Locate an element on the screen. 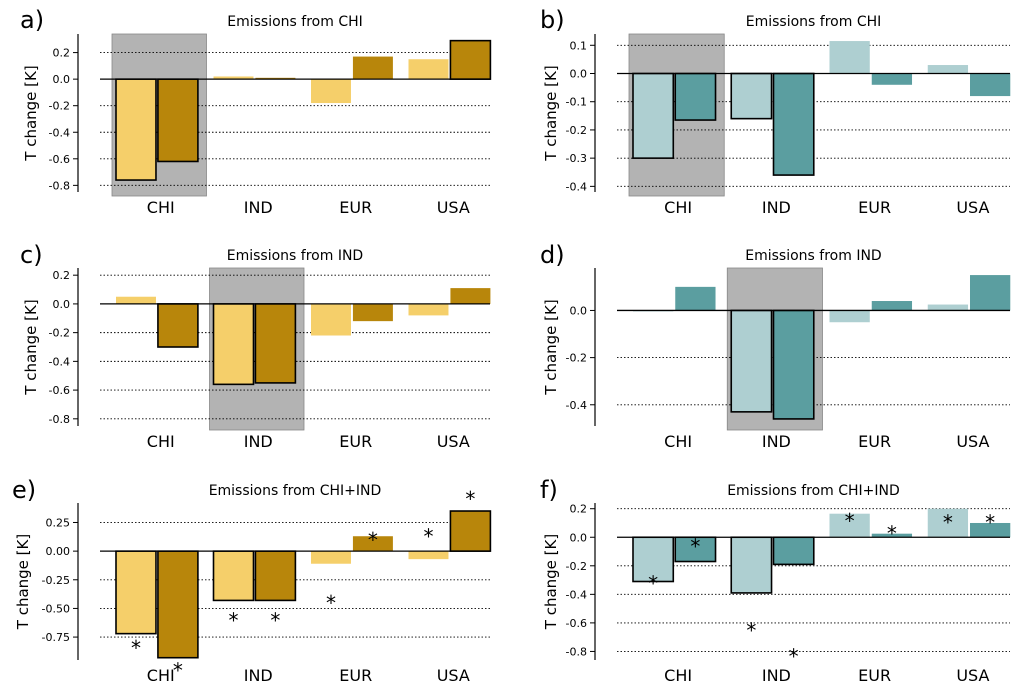 The width and height of the screenshot is (1018, 687). panel-label: e) is located at coordinates (24, 490).